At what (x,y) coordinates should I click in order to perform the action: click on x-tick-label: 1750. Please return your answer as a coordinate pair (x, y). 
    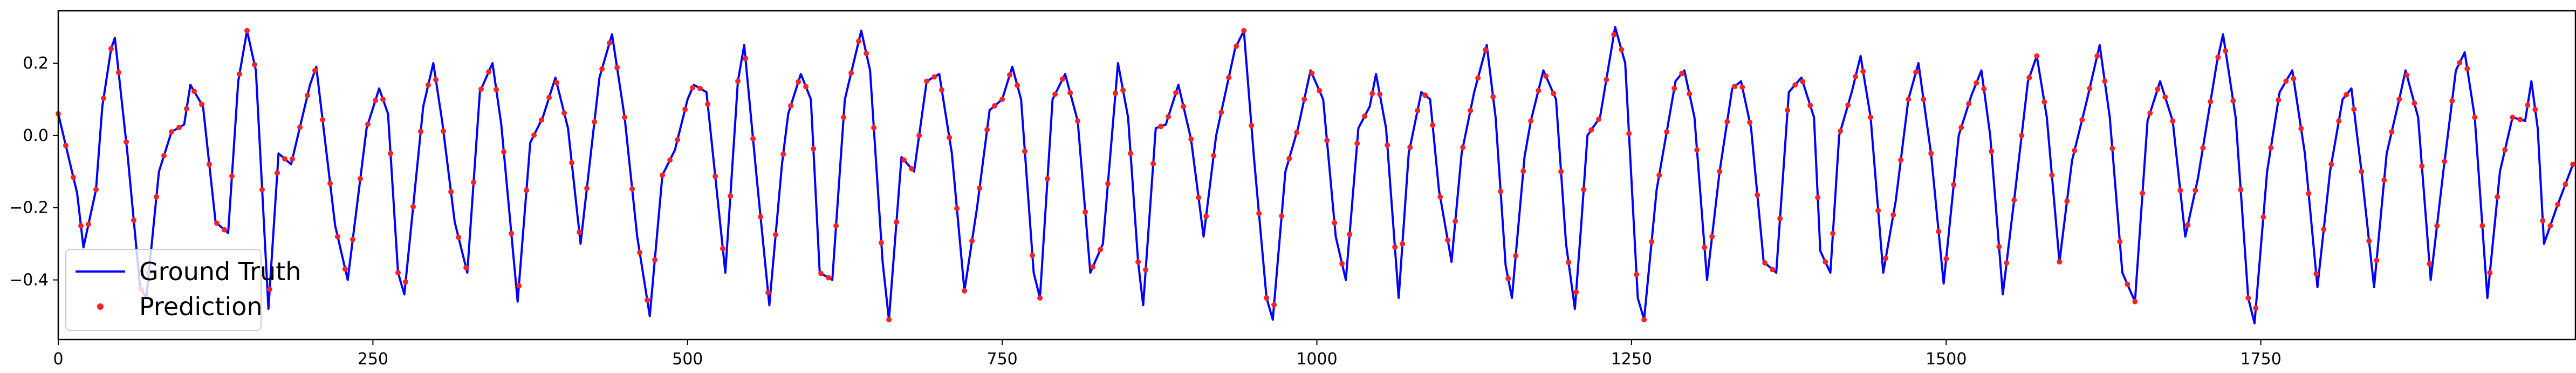
    Looking at the image, I should click on (2260, 359).